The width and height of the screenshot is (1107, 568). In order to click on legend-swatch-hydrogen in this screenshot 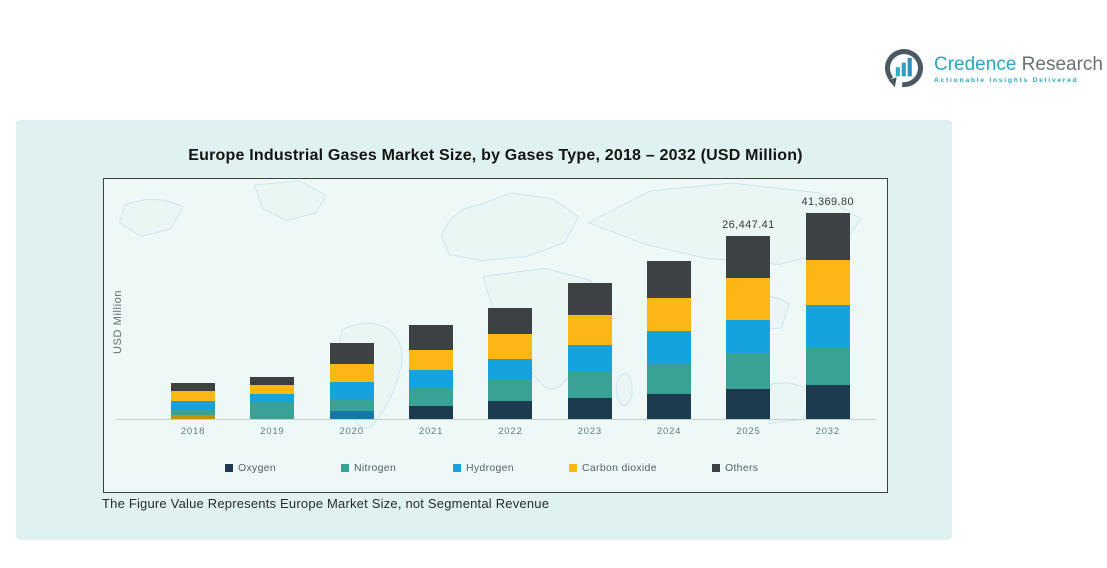, I will do `click(457, 468)`.